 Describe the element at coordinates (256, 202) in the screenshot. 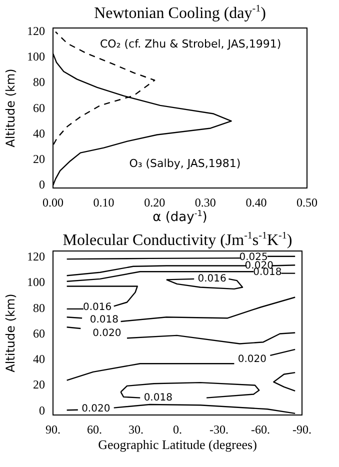

I see `x-tick-label: 0.40` at that location.